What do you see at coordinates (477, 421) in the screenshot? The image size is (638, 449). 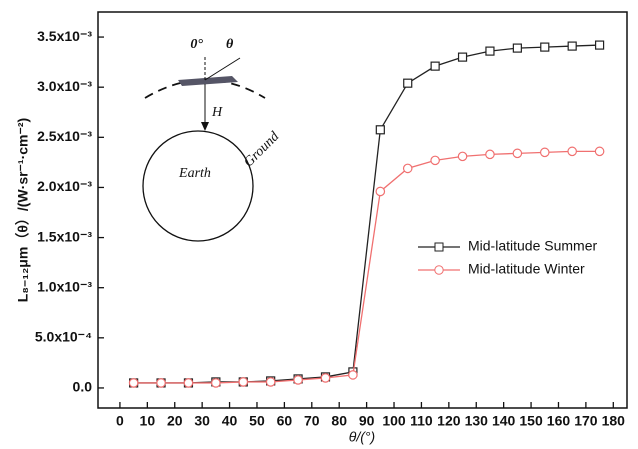 I see `x-tick-label: 130` at bounding box center [477, 421].